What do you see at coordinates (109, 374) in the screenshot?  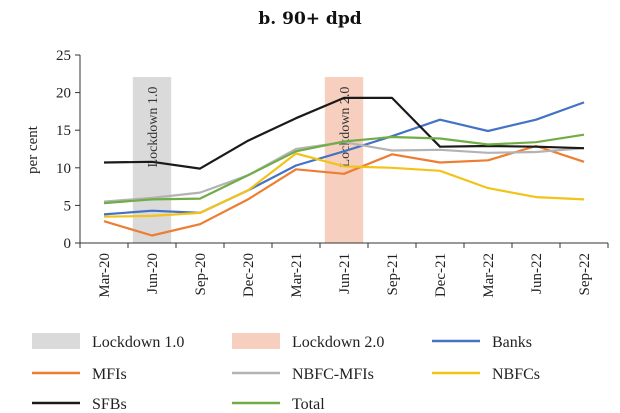 I see `legend-label: MFIs` at bounding box center [109, 374].